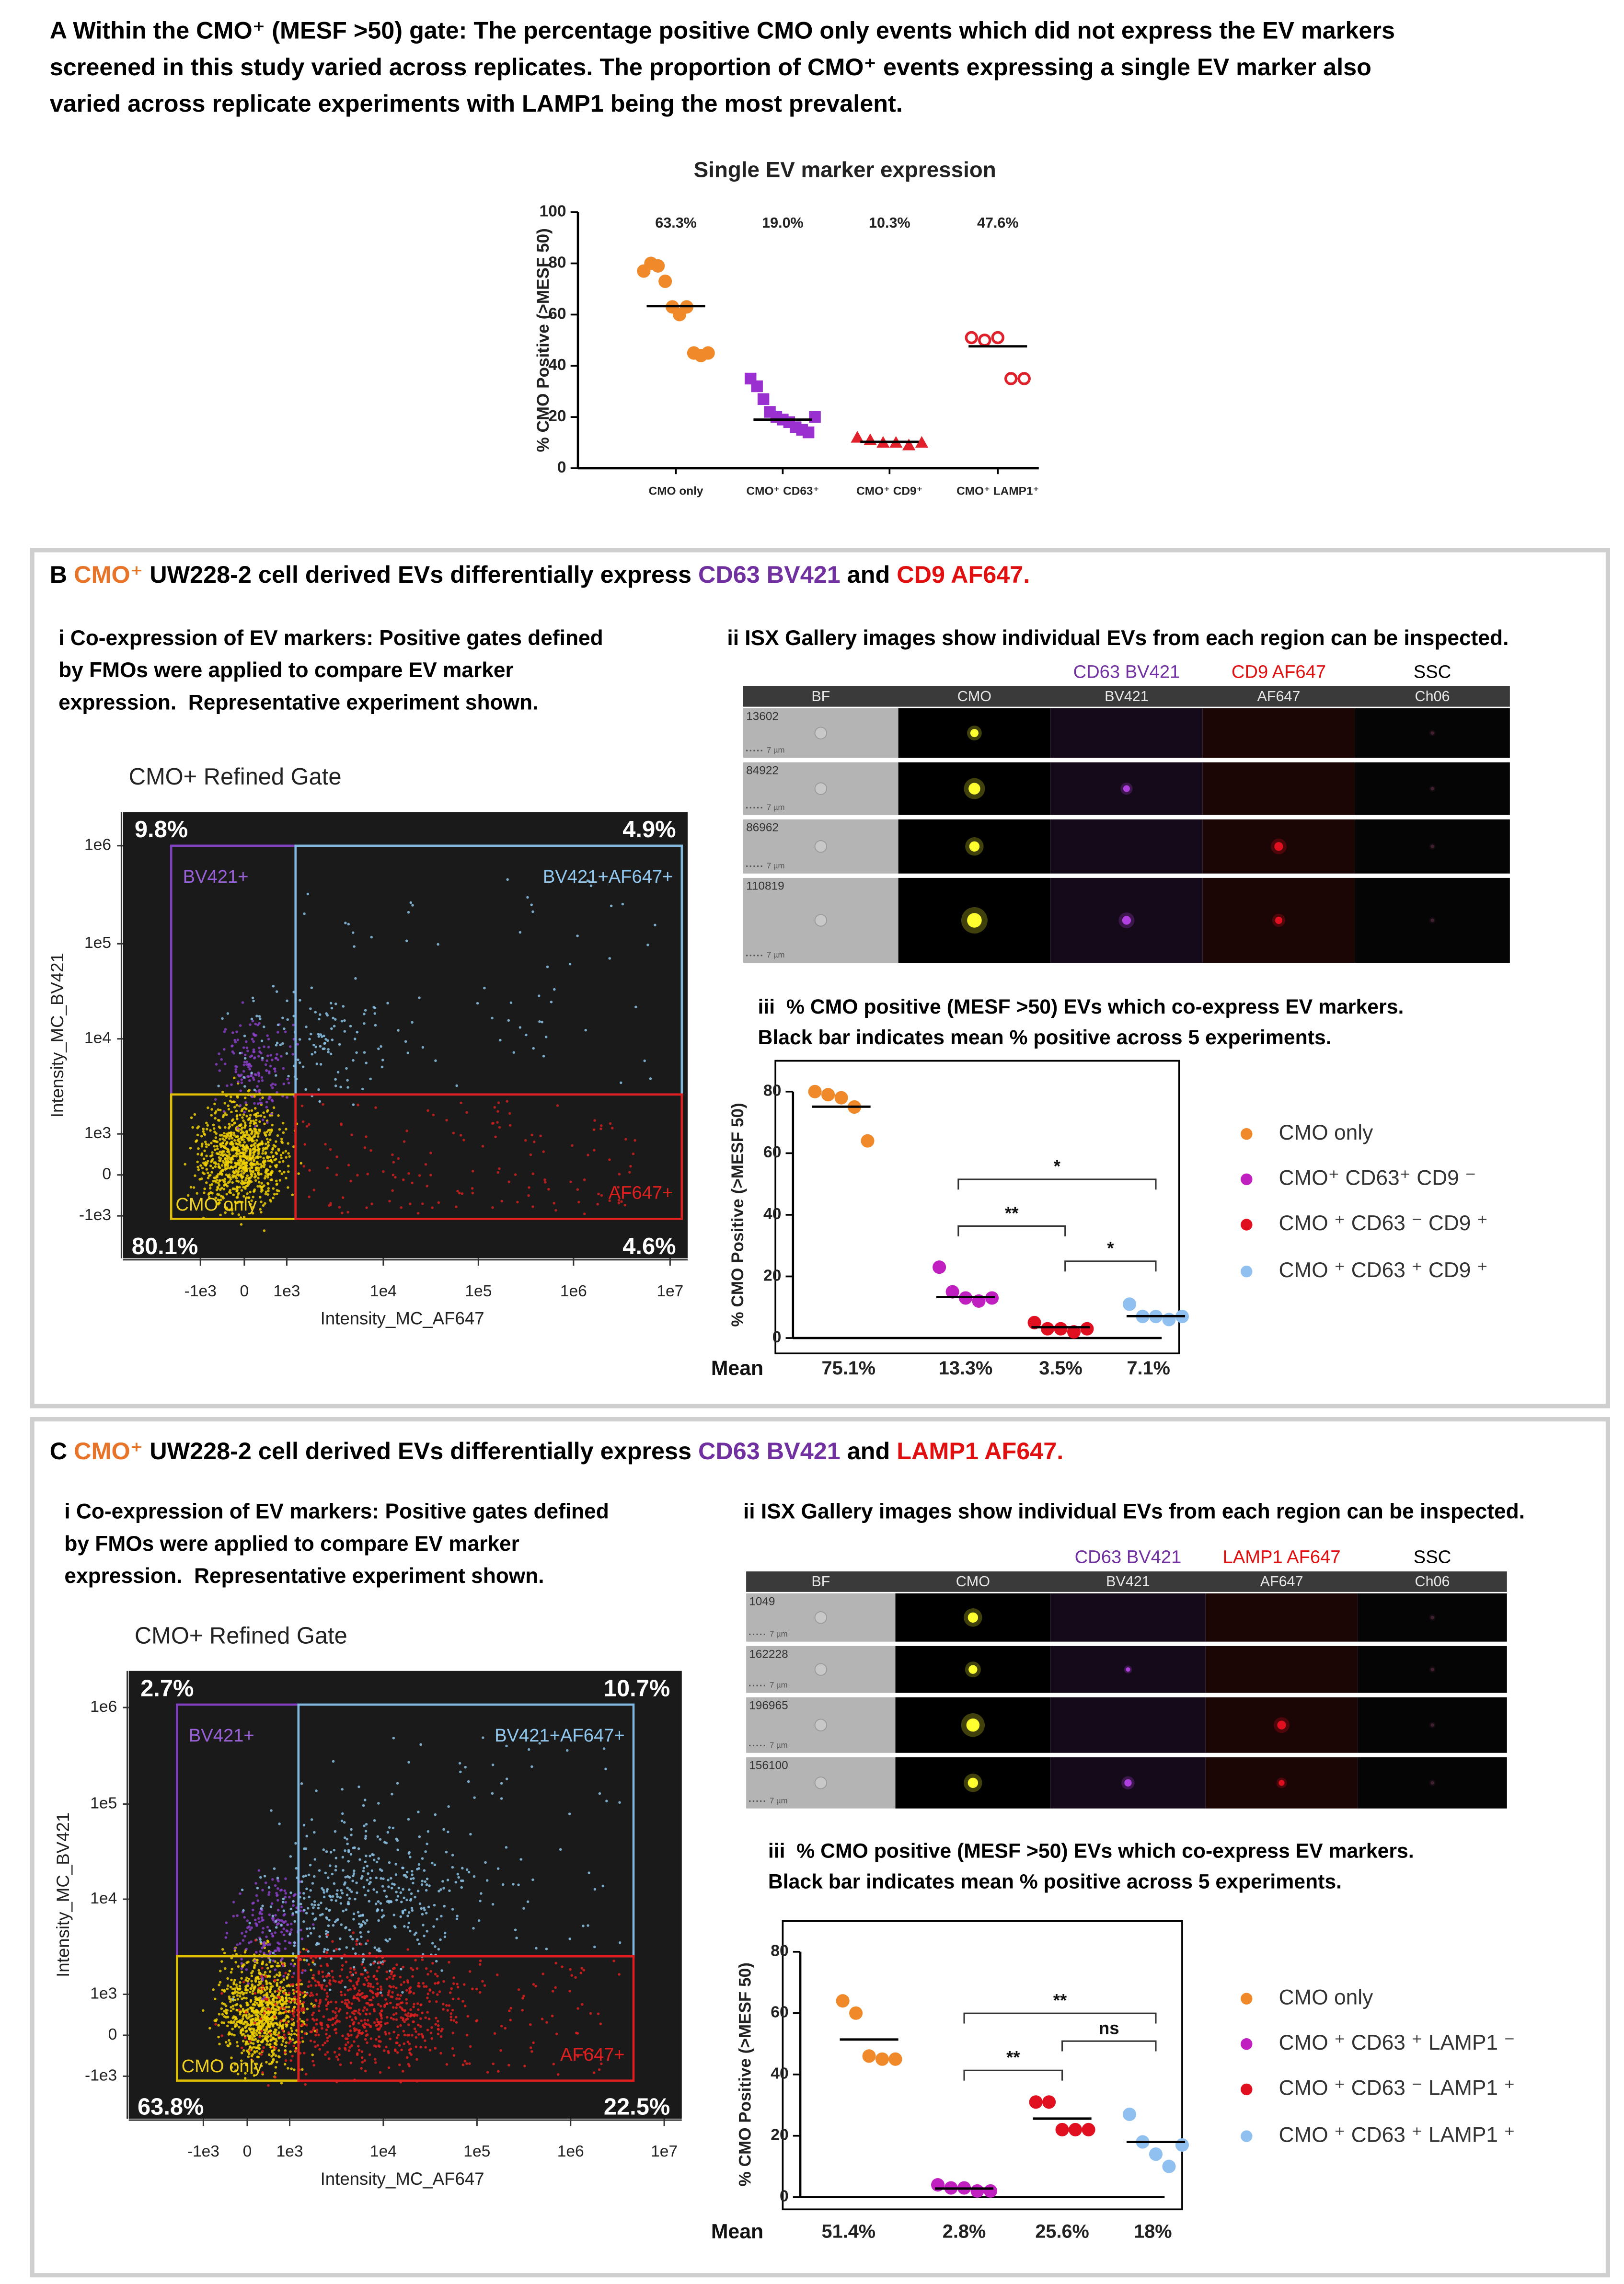 This screenshot has width=1624, height=2284. What do you see at coordinates (1153, 2231) in the screenshot?
I see `mean-label: 18%` at bounding box center [1153, 2231].